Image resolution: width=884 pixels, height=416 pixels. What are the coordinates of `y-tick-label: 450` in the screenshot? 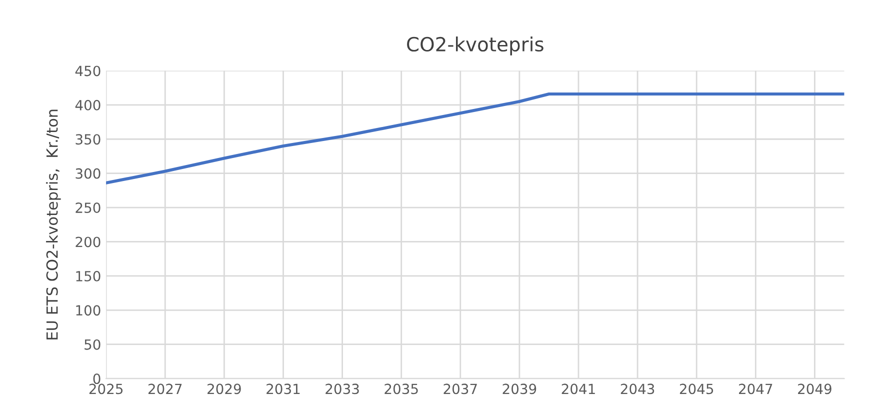 It's located at (87, 71).